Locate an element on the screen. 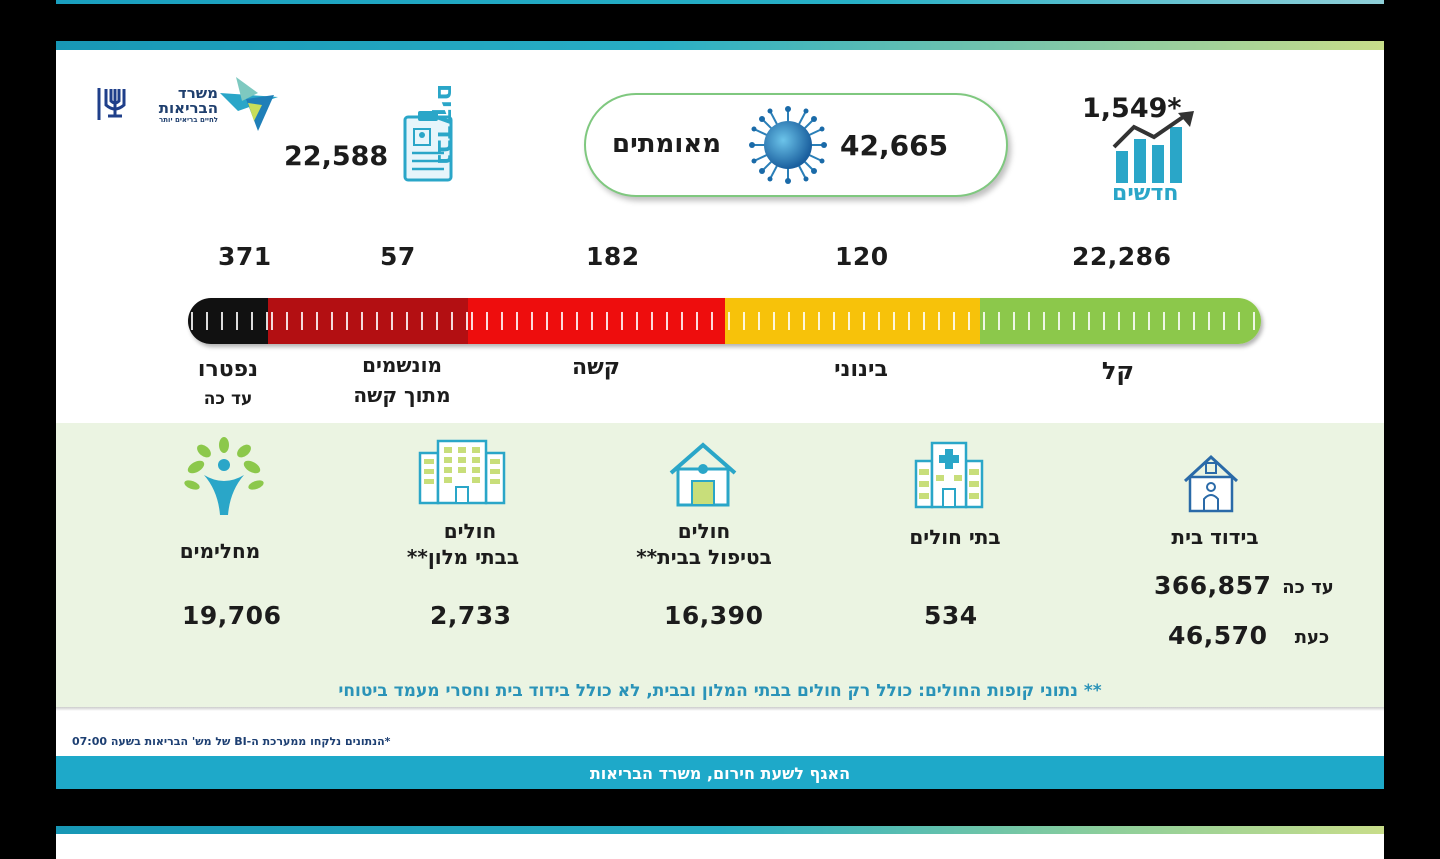 Image resolution: width=1440 pixels, height=859 pixels. virus-icon is located at coordinates (788, 145).